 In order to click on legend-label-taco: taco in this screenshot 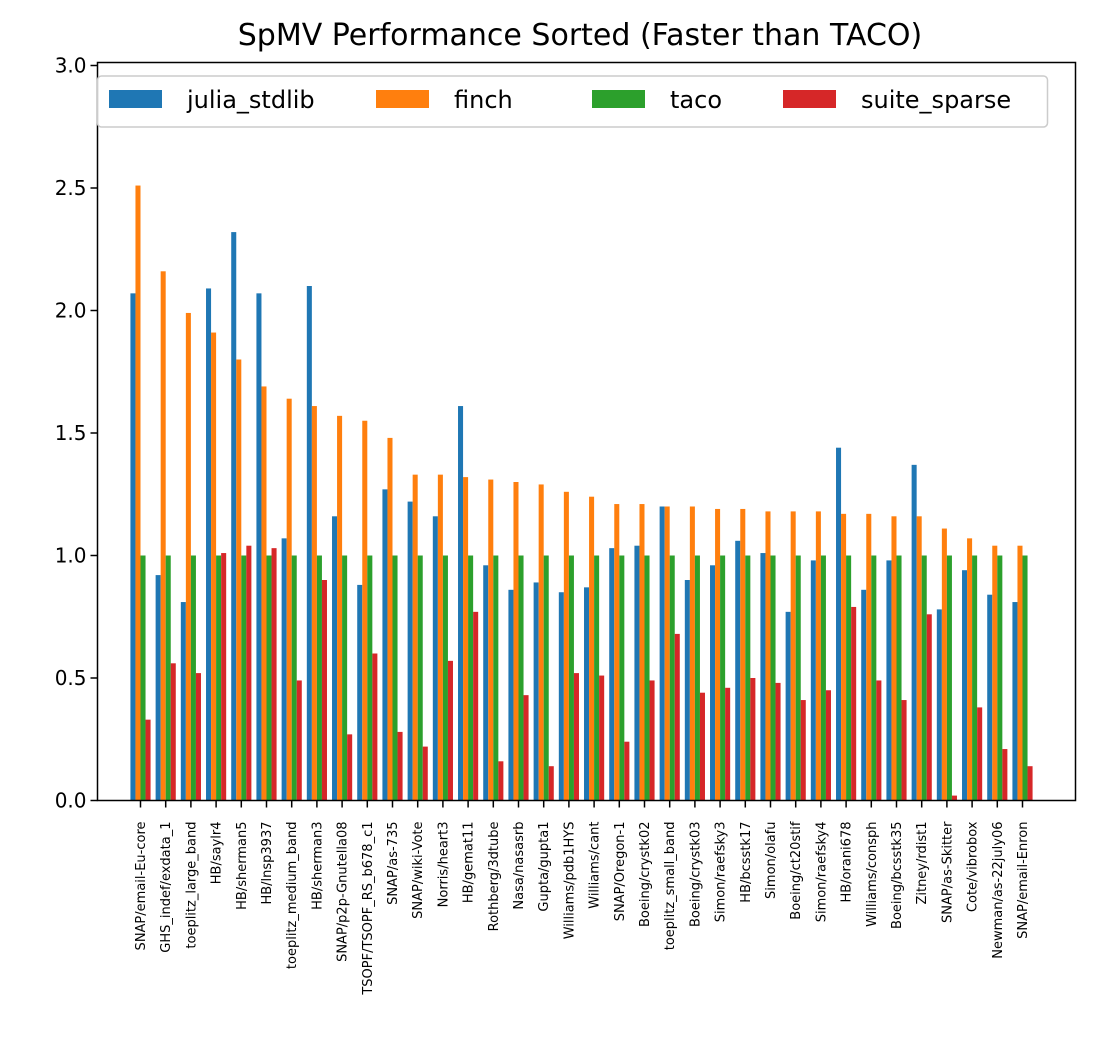, I will do `click(696, 100)`.